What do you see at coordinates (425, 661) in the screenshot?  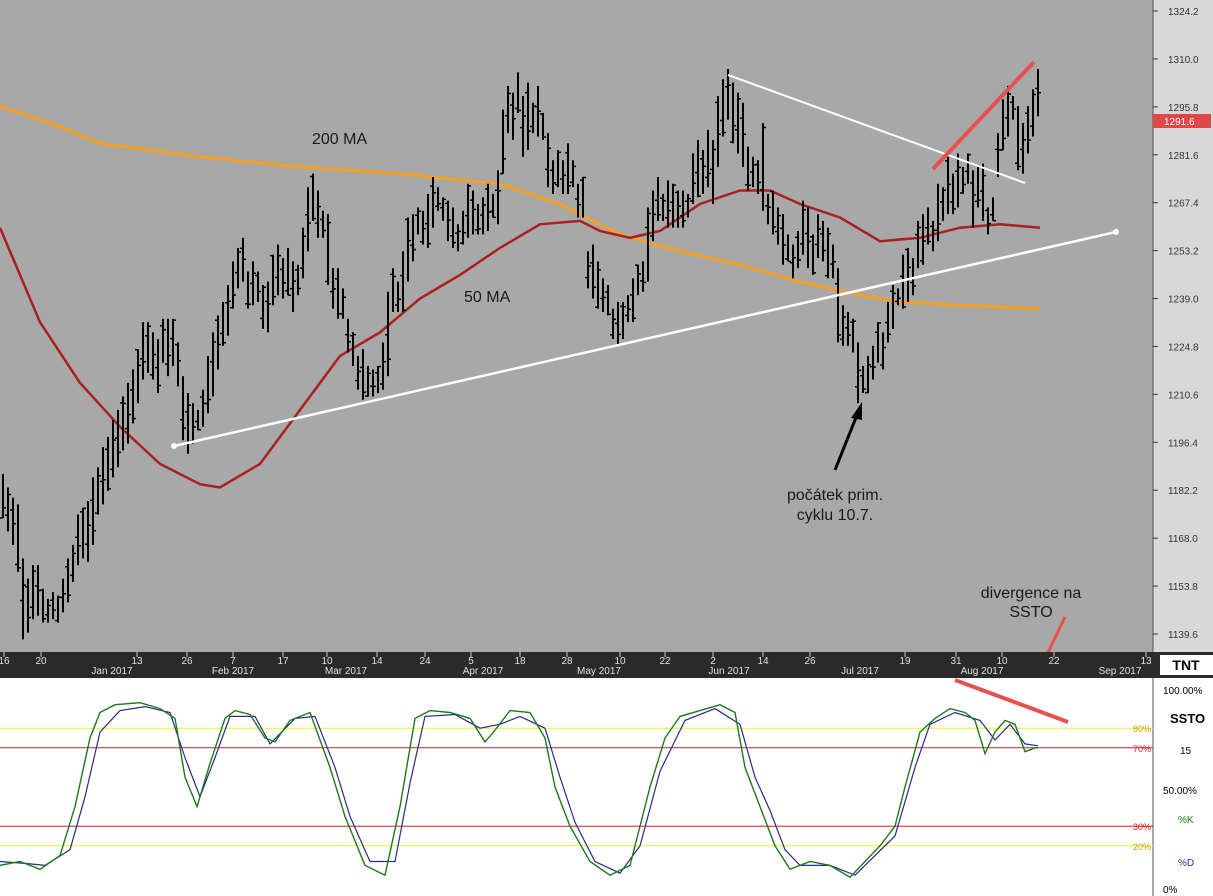 I see `date-axis-day-label: 24` at bounding box center [425, 661].